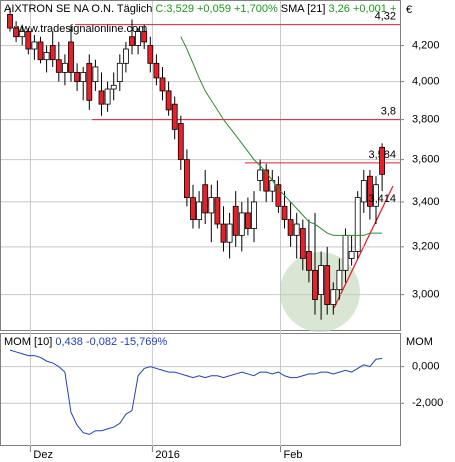 Image resolution: width=455 pixels, height=462 pixels. Describe the element at coordinates (426, 367) in the screenshot. I see `y-tick-label: 0,000` at that location.